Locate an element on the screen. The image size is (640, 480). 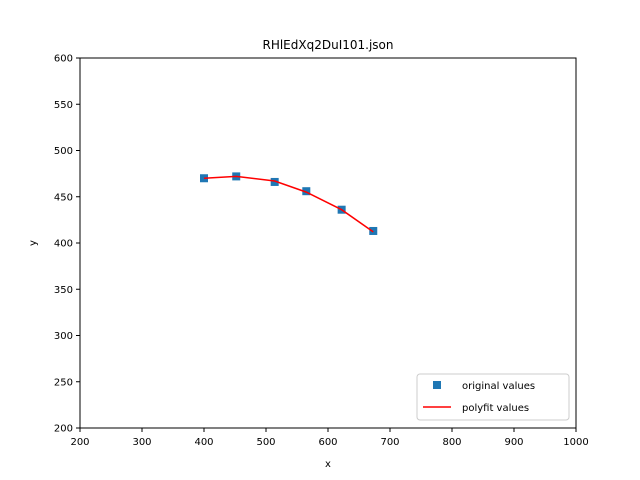
y-tick-label: 500 is located at coordinates (63, 151).